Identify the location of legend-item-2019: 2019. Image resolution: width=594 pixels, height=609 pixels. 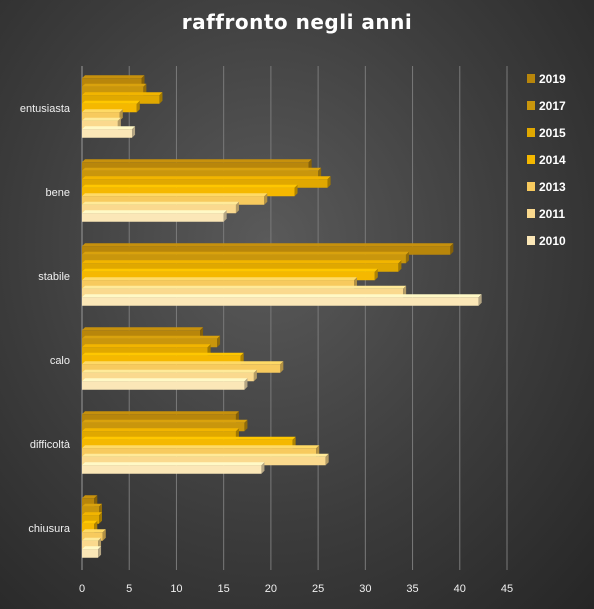
(546, 79).